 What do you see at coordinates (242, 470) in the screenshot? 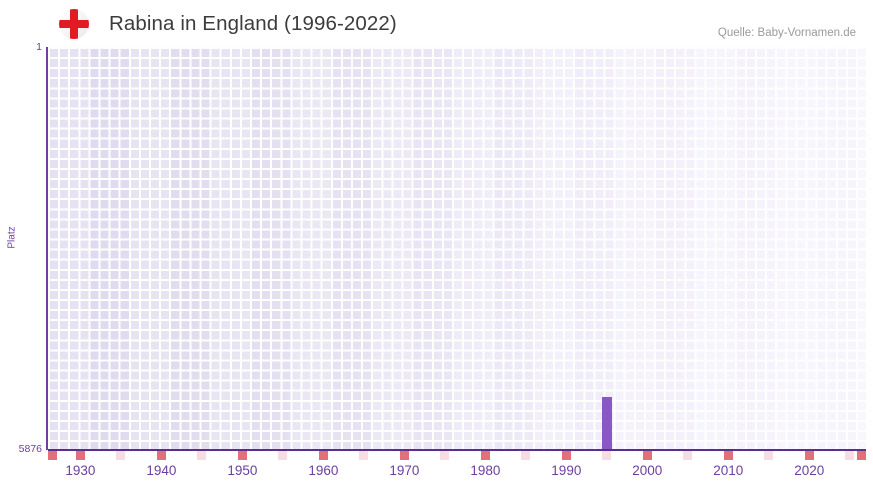
I see `x-axis-label-1950: 1950` at bounding box center [242, 470].